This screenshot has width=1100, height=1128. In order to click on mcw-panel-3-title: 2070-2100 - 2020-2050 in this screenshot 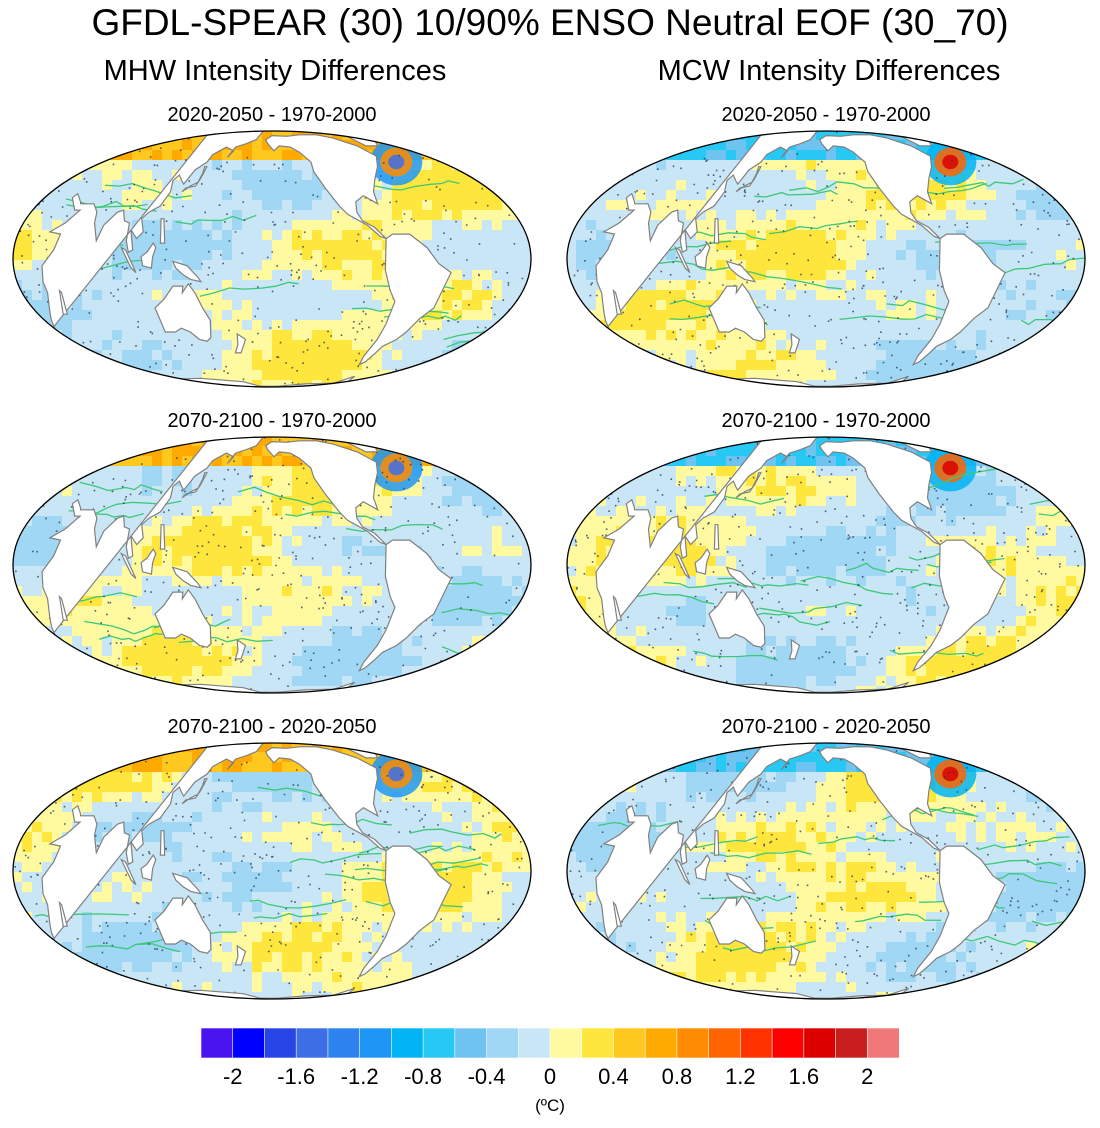, I will do `click(826, 727)`.